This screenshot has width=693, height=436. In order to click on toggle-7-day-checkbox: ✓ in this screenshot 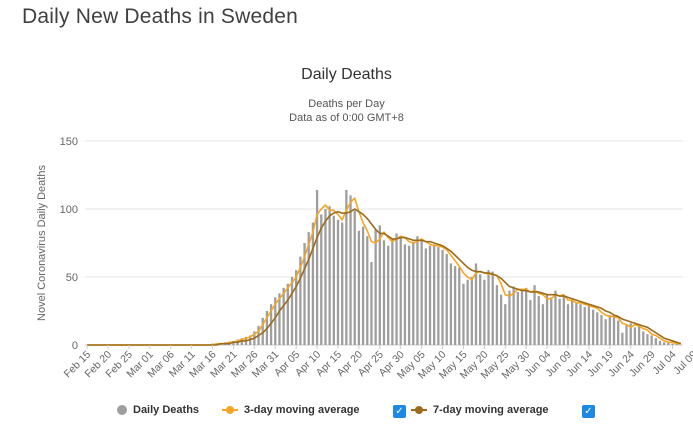, I will do `click(588, 411)`.